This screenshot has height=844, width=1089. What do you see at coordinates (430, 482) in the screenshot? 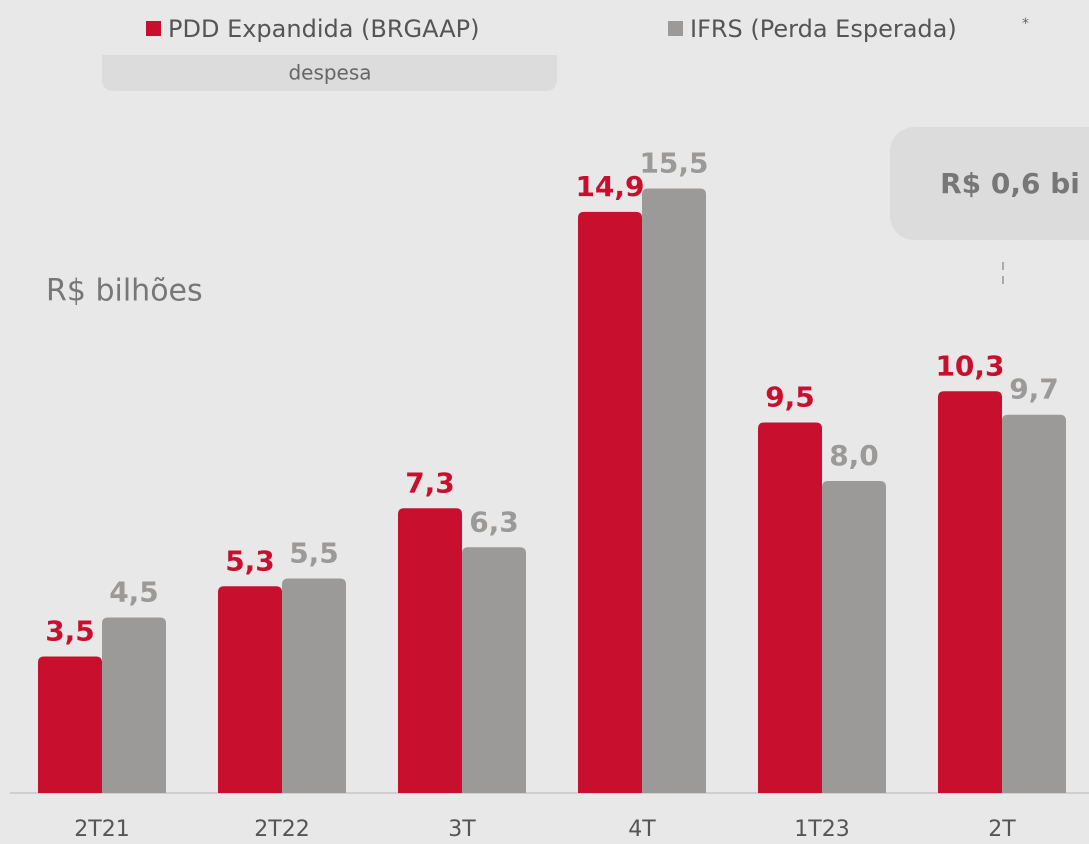
I see `data-label: 7,3` at bounding box center [430, 482].